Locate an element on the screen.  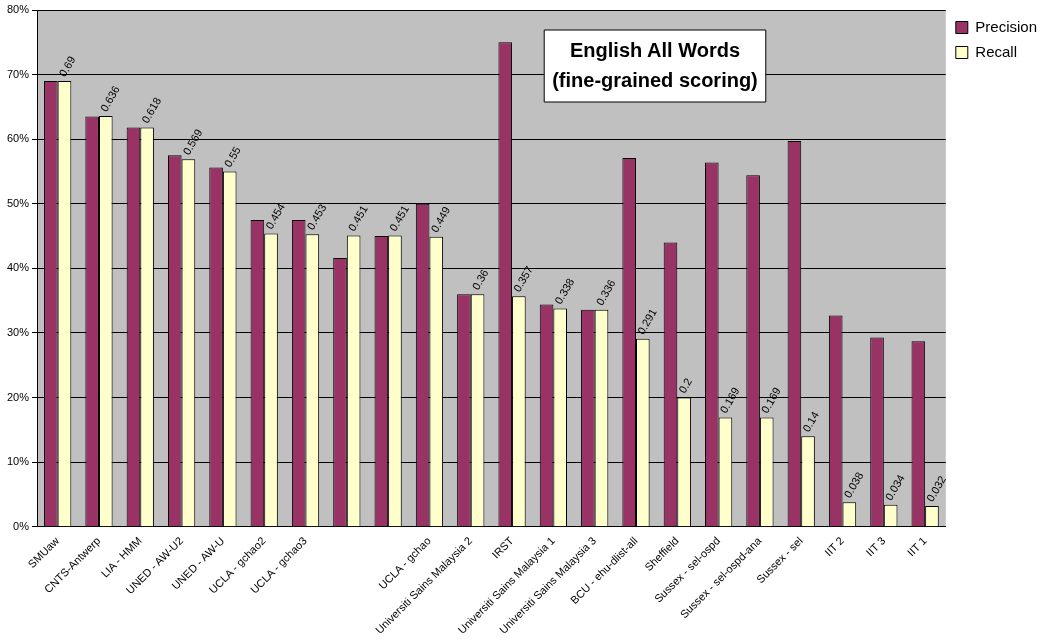
y-tick-label: 60% is located at coordinates (18, 138).